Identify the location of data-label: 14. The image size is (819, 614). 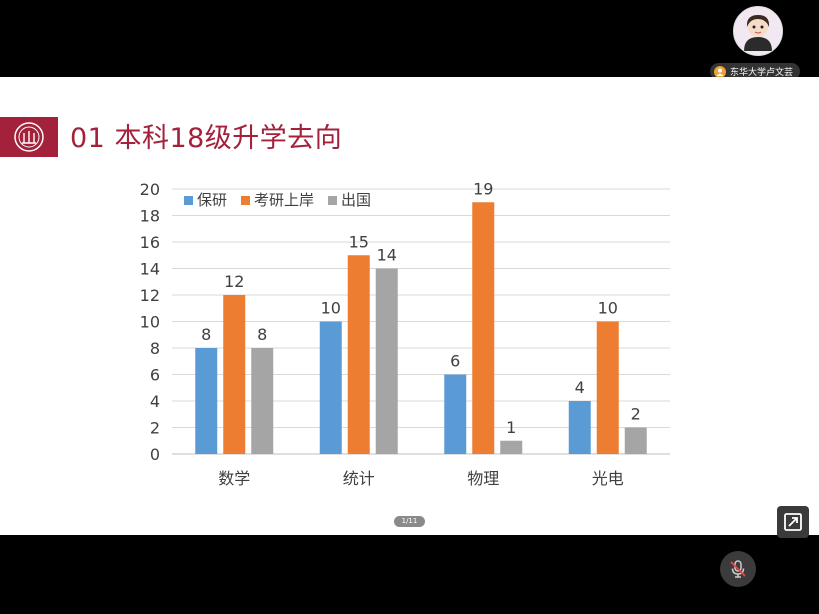
(387, 255).